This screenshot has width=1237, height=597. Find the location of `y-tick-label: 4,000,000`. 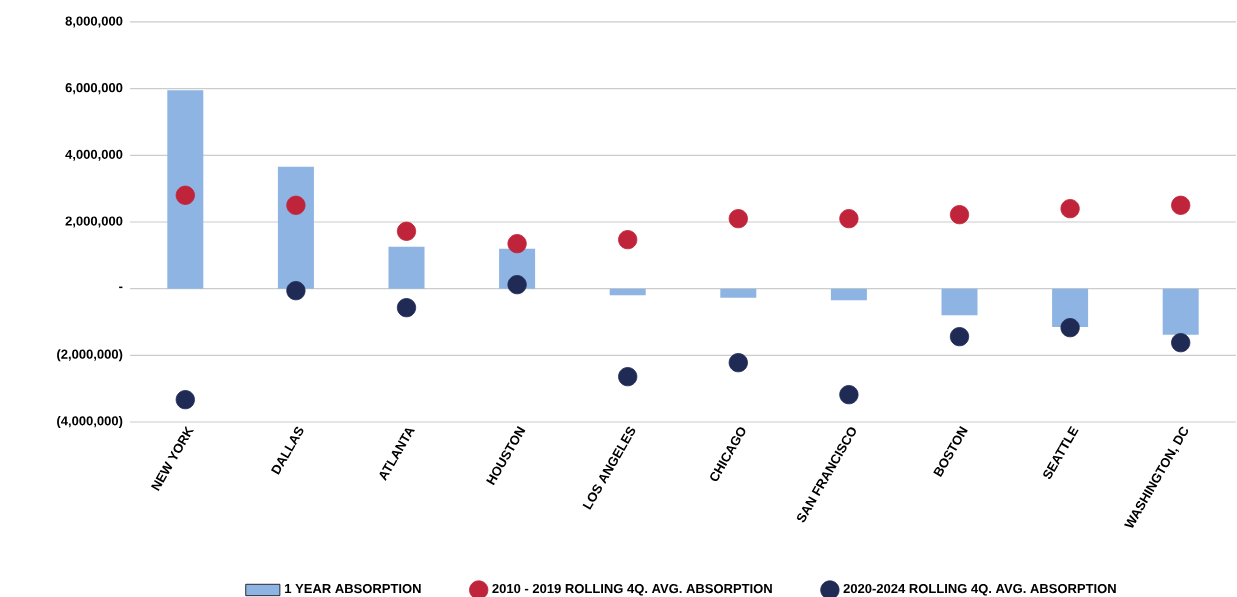

y-tick-label: 4,000,000 is located at coordinates (94, 155).